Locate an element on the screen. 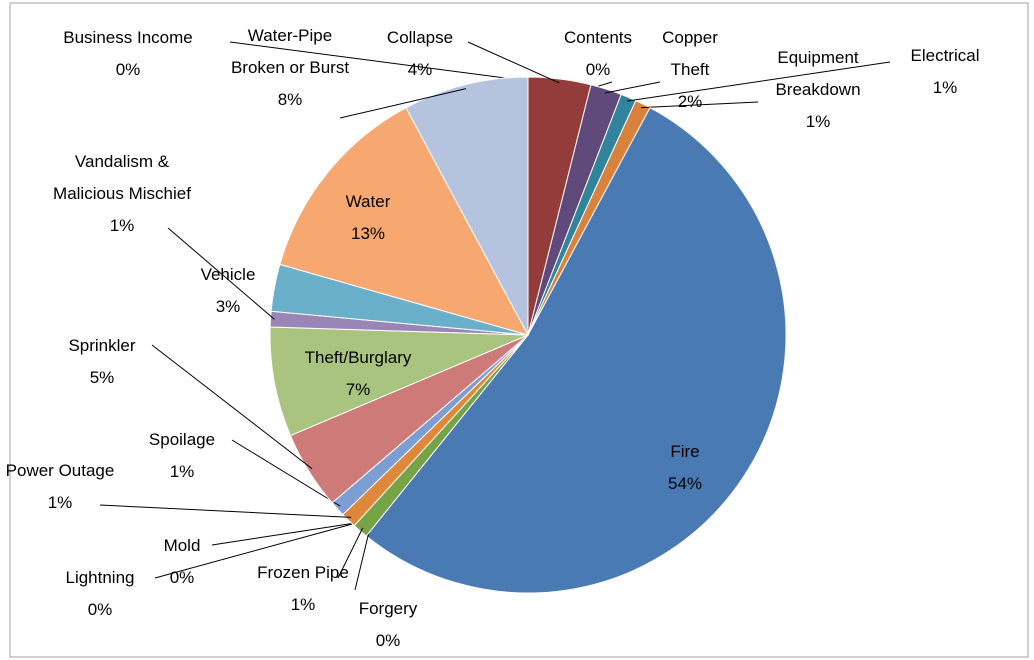  slice-label: Power Outage 1% is located at coordinates (60, 487).